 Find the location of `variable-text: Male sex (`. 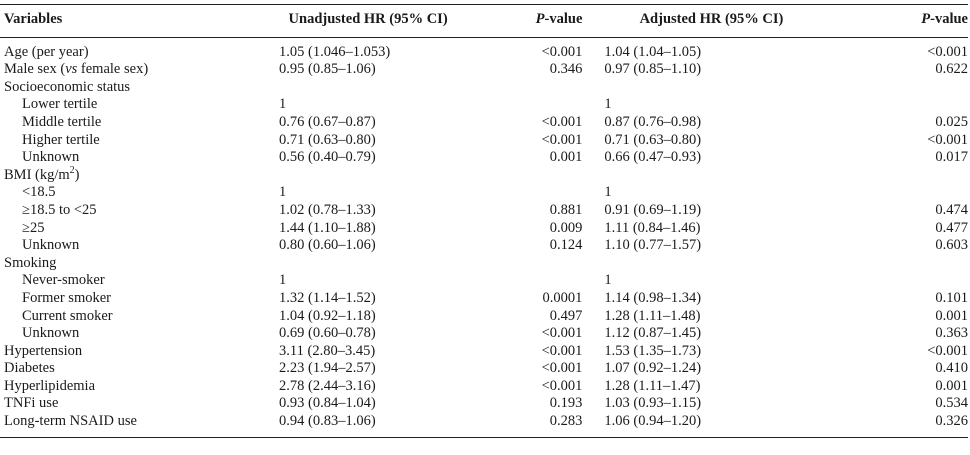

variable-text: Male sex ( is located at coordinates (35, 69).